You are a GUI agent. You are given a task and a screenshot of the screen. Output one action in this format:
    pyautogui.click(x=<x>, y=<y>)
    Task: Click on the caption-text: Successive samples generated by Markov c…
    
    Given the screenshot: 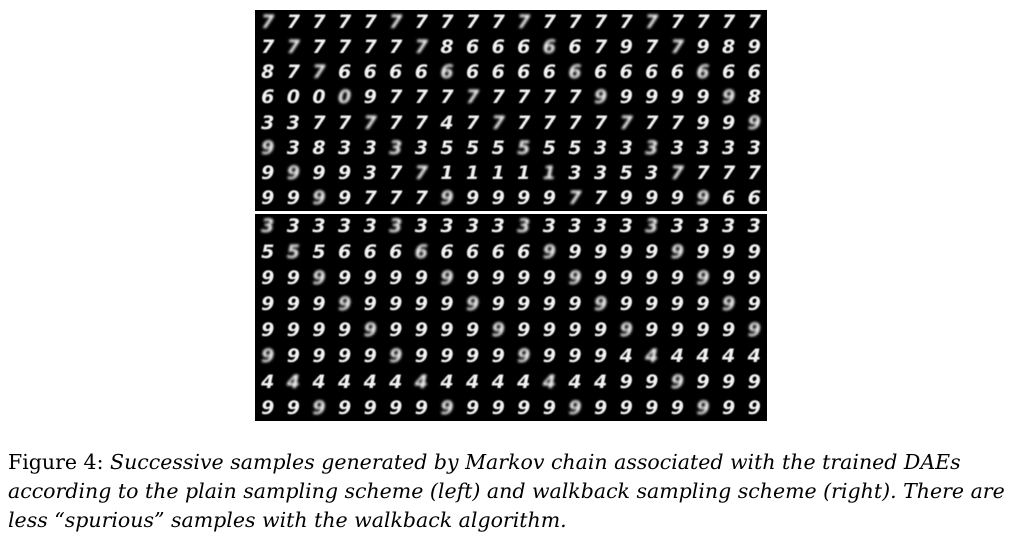 What is the action you would take?
    pyautogui.click(x=506, y=491)
    